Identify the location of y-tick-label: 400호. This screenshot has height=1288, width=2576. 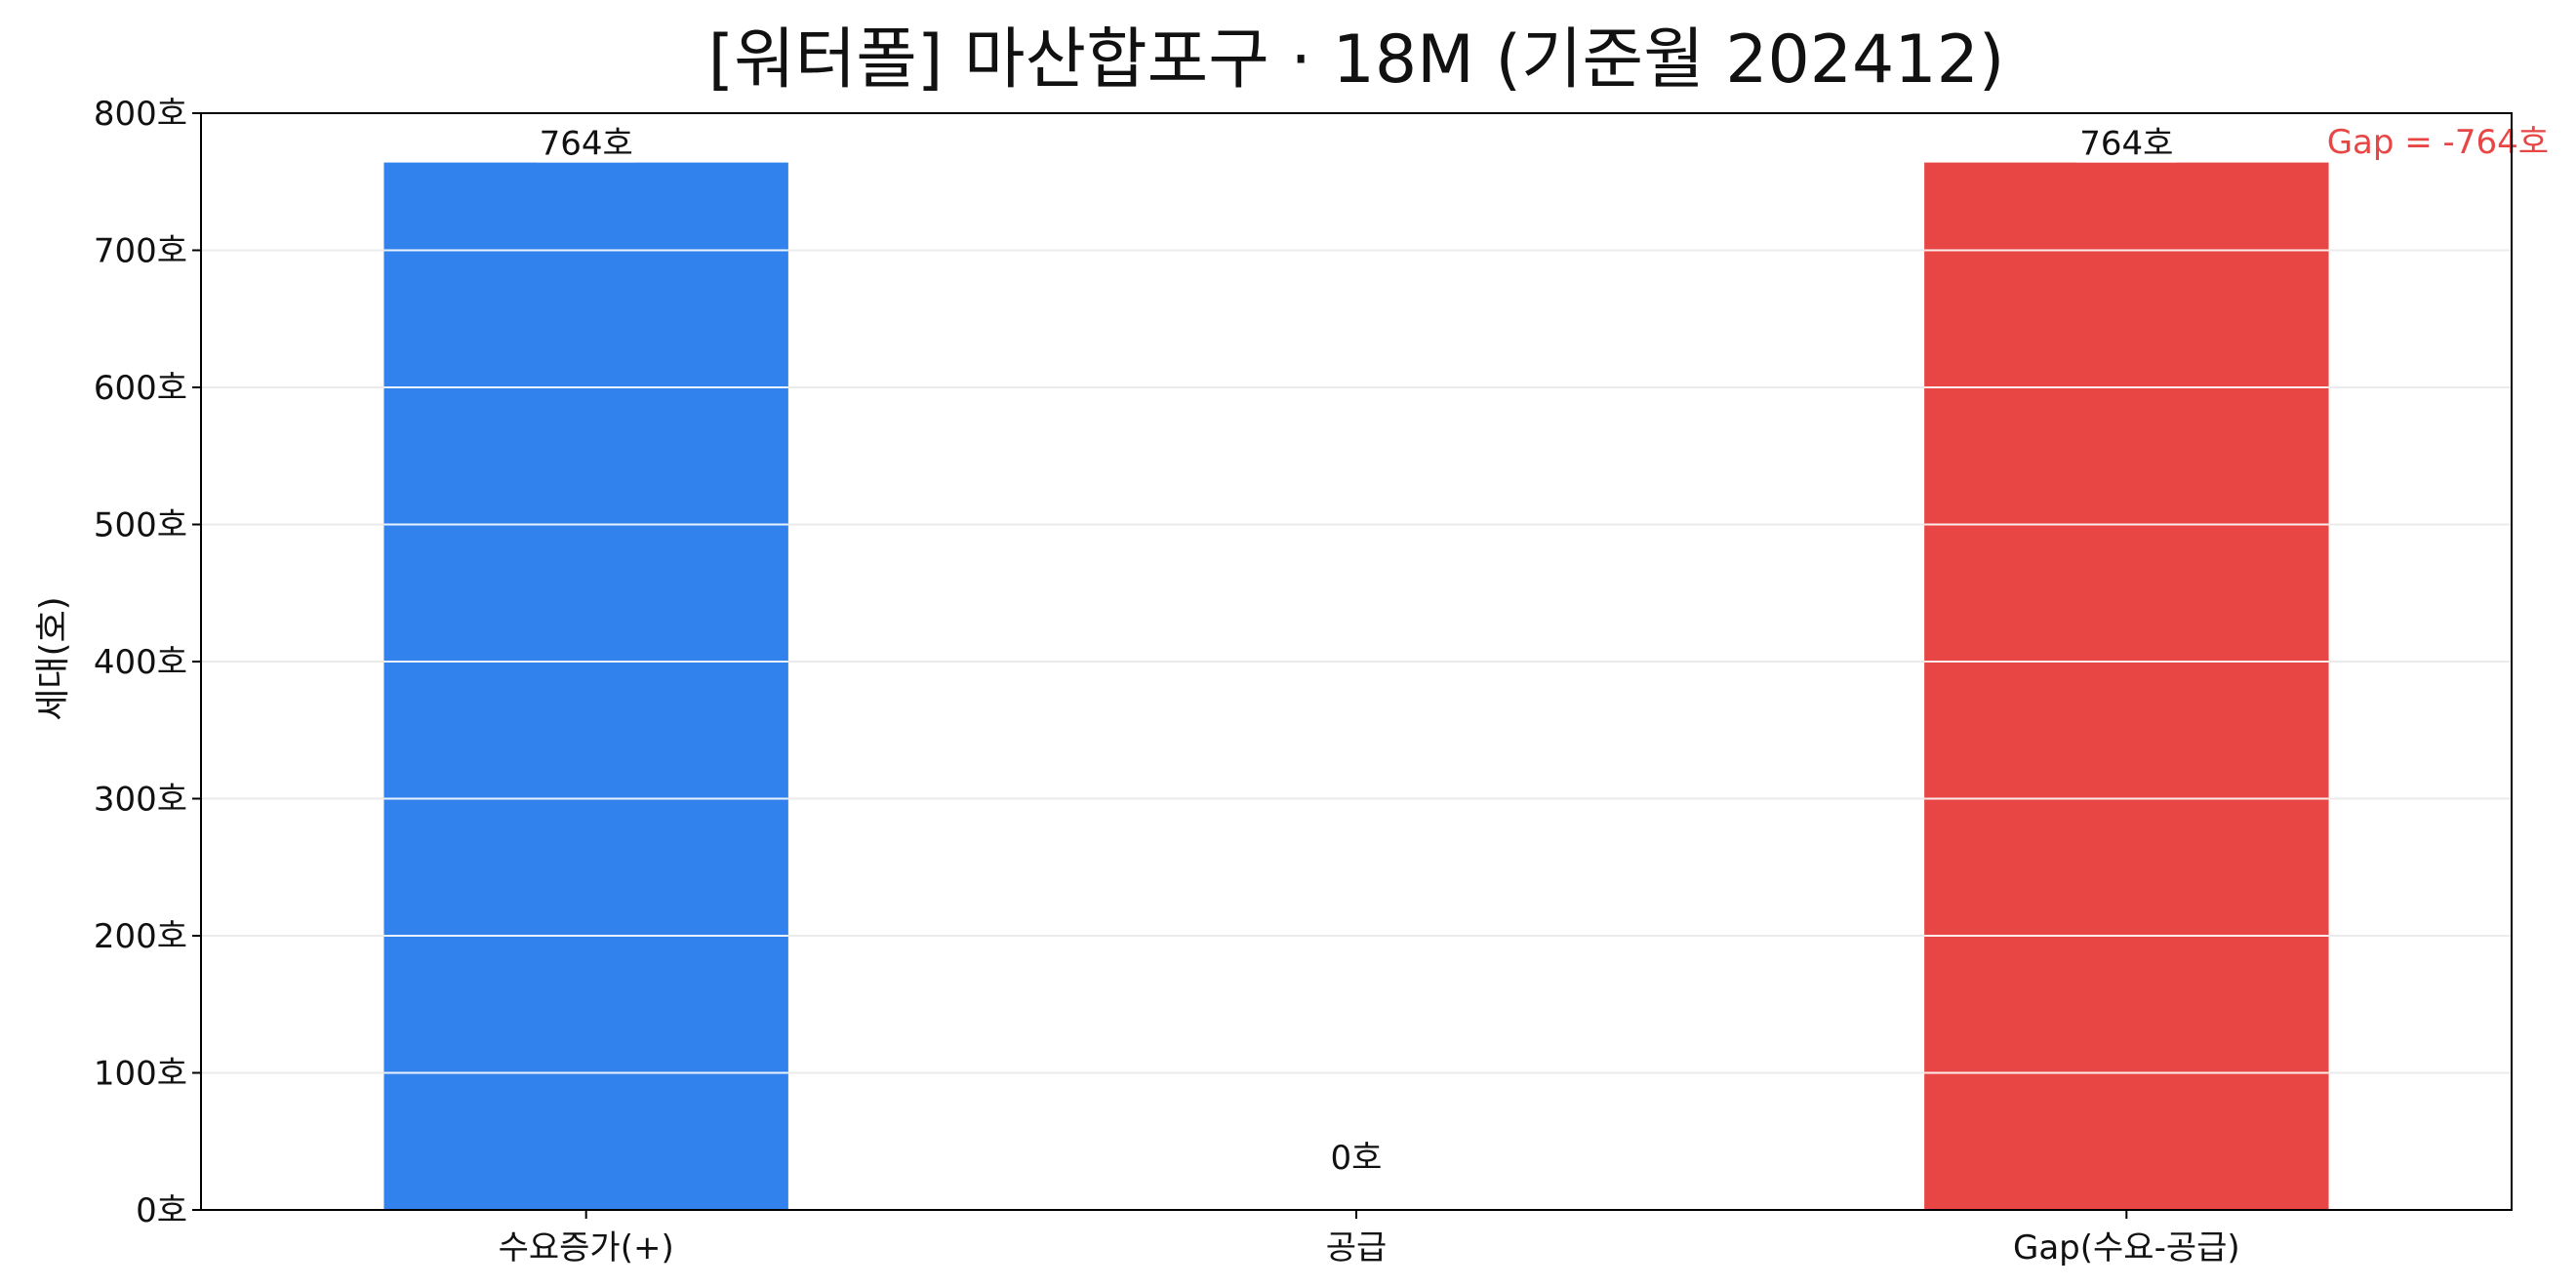
(140, 662).